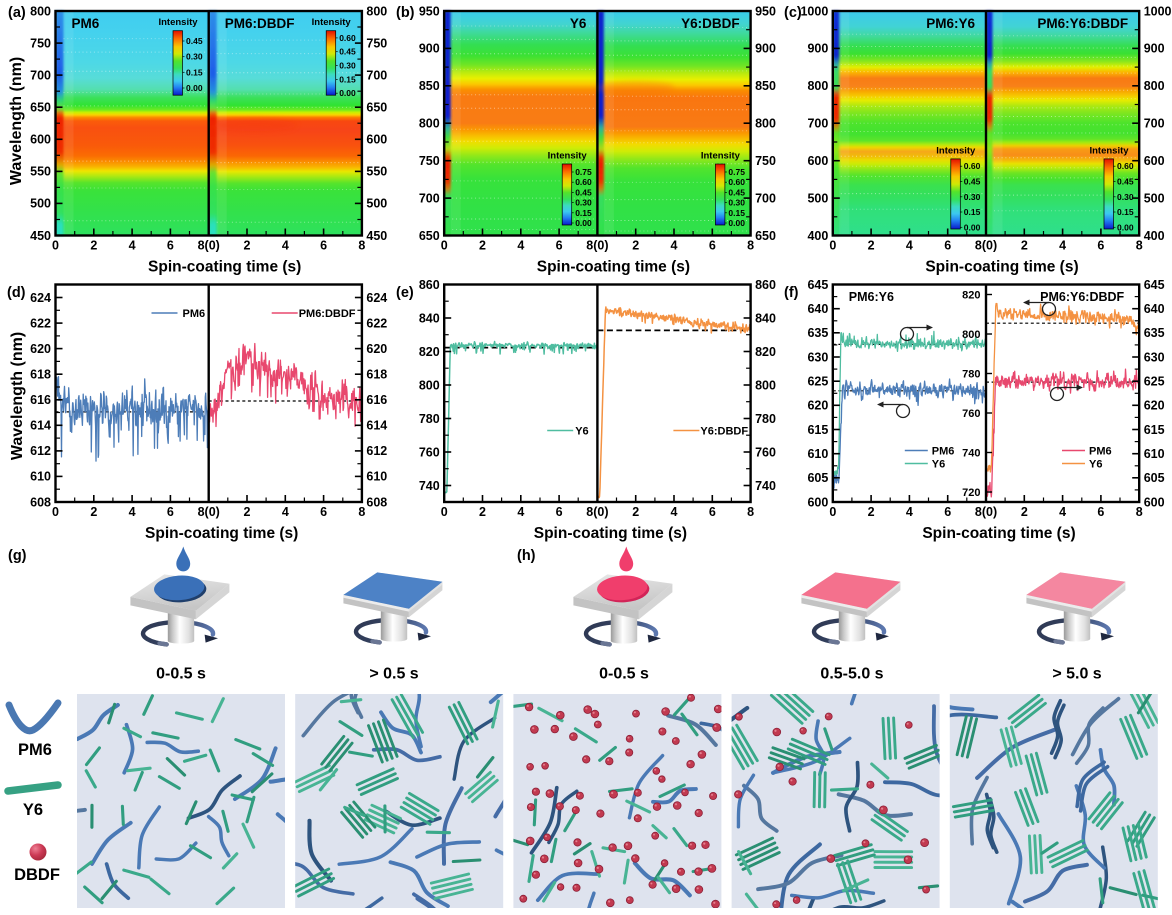  I want to click on svg-text: 610, so click(817, 454).